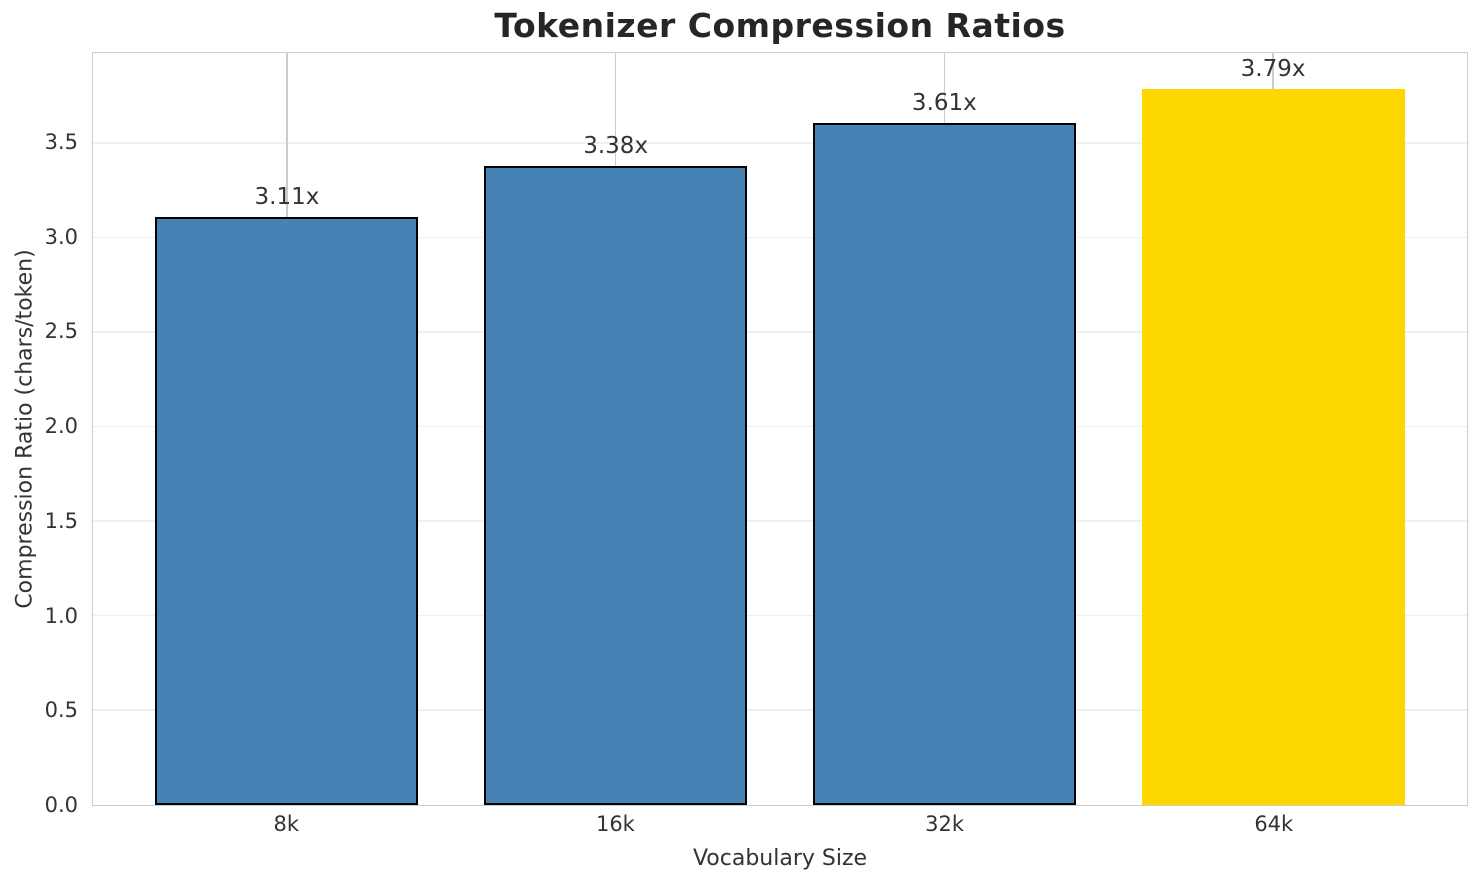  I want to click on bar-8k, so click(287, 511).